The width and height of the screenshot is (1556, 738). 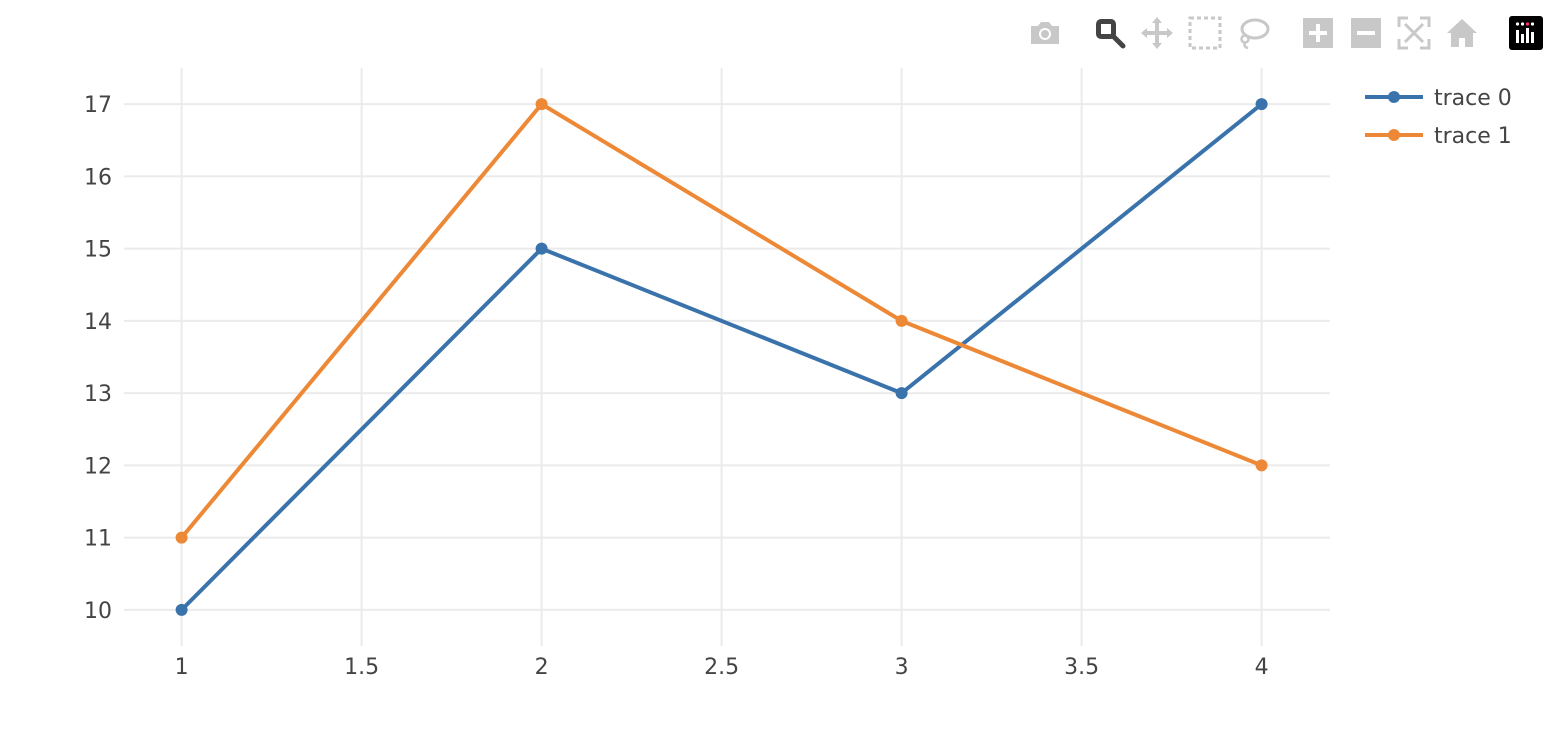 What do you see at coordinates (98, 611) in the screenshot?
I see `y-tick-label: 10` at bounding box center [98, 611].